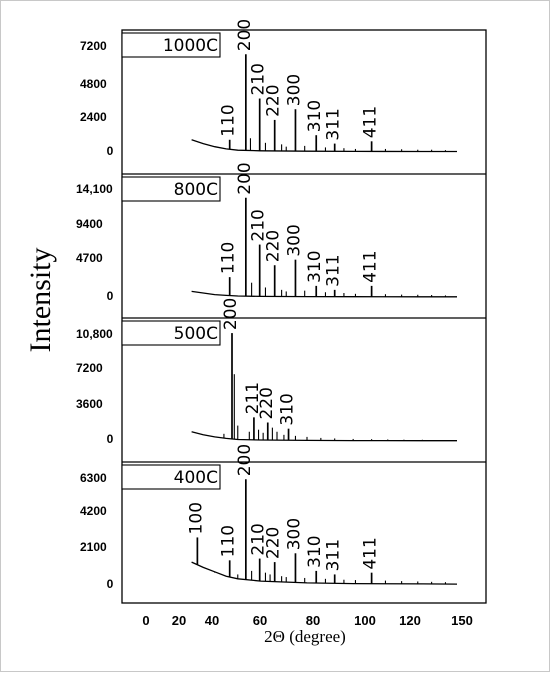 This screenshot has height=677, width=550. What do you see at coordinates (190, 46) in the screenshot?
I see `panel-label: 1000C` at bounding box center [190, 46].